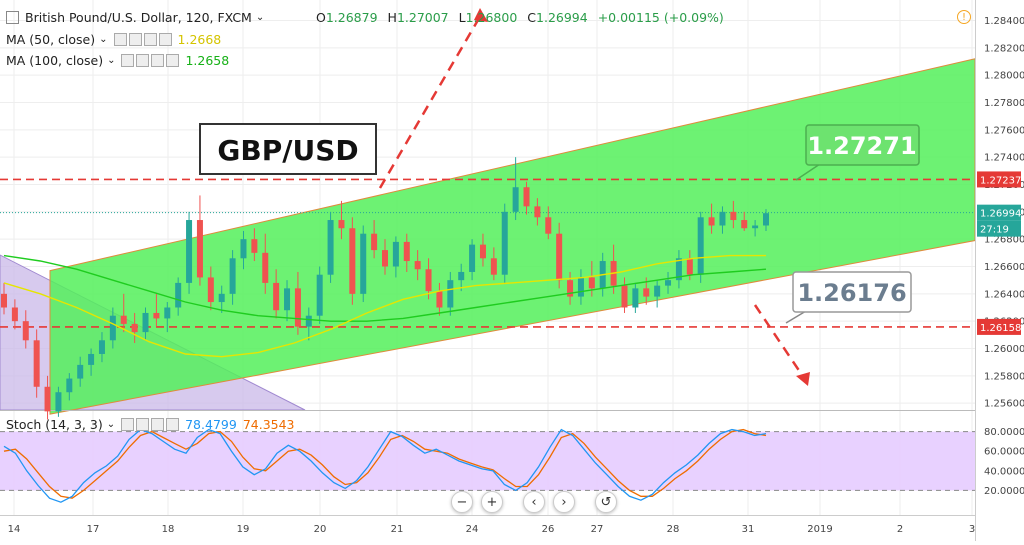  I want to click on countdown-tag-bg, so click(999, 228).